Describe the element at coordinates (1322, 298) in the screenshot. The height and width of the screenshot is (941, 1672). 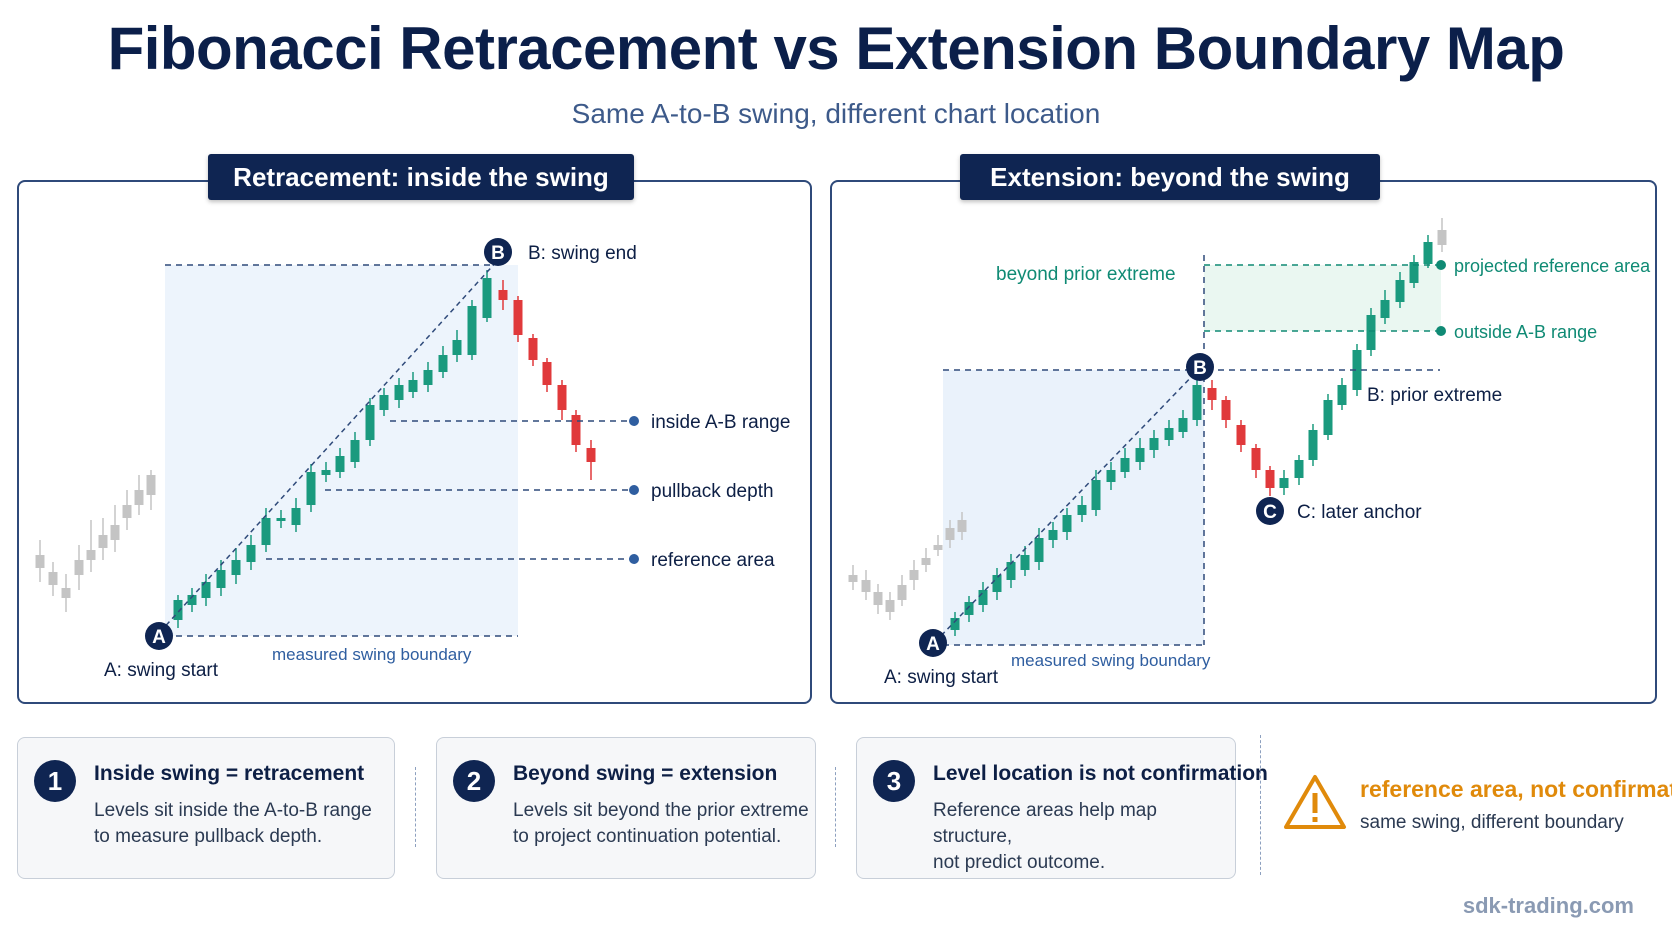
I see `projected-area-fill` at that location.